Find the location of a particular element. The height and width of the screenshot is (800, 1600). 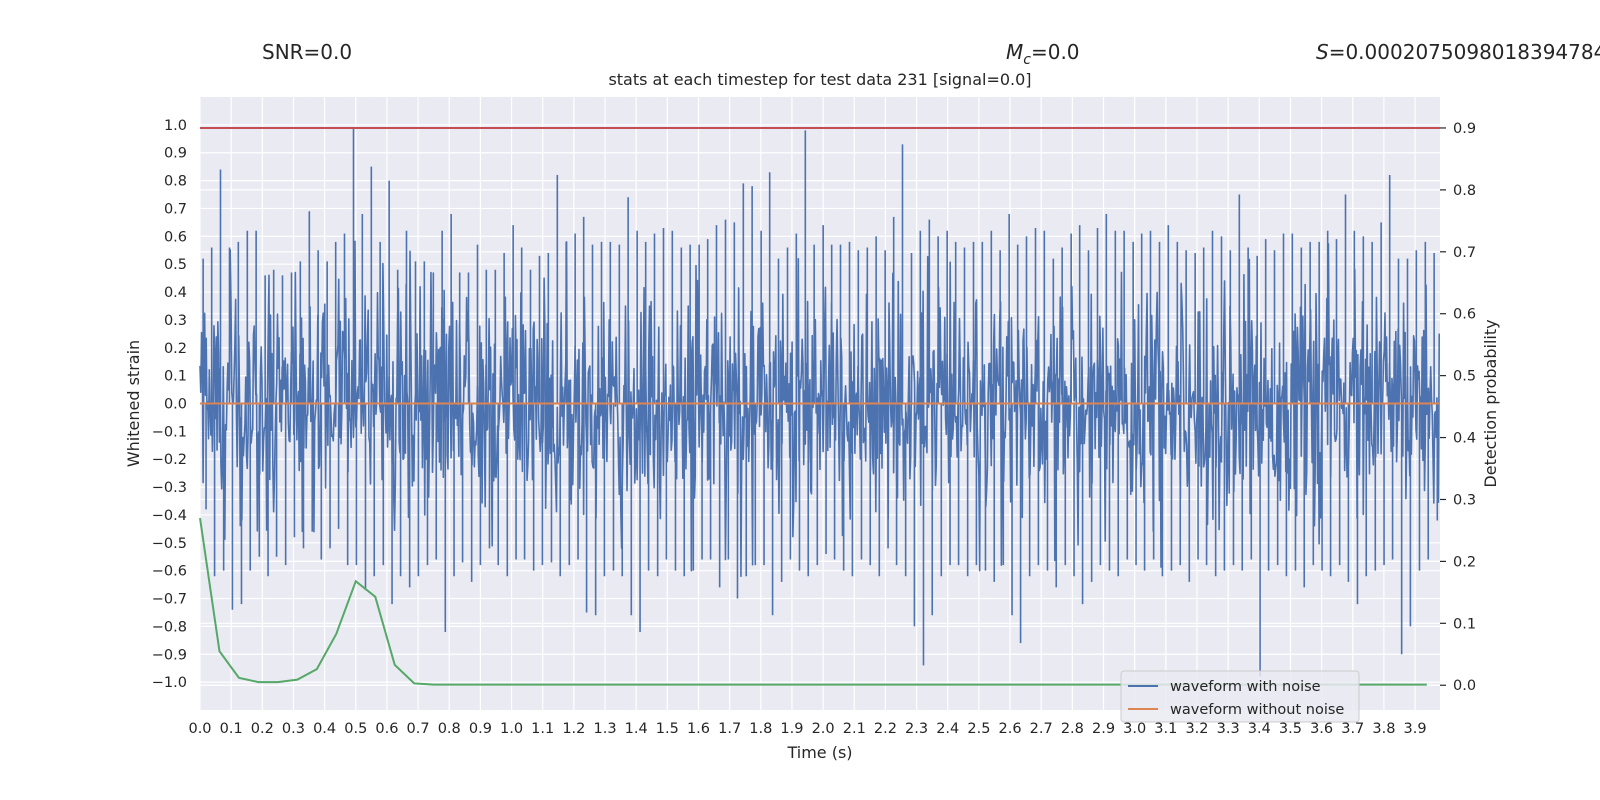

x-tick-label: 2.4 is located at coordinates (947, 729).